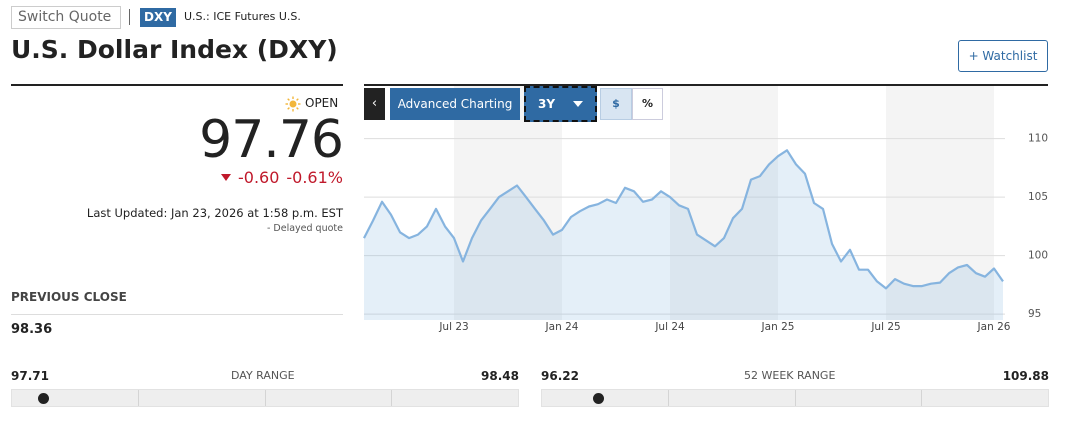 This screenshot has height=422, width=1079. What do you see at coordinates (790, 375) in the screenshot?
I see `week52-range-label: 52 WEEK RANGE` at bounding box center [790, 375].